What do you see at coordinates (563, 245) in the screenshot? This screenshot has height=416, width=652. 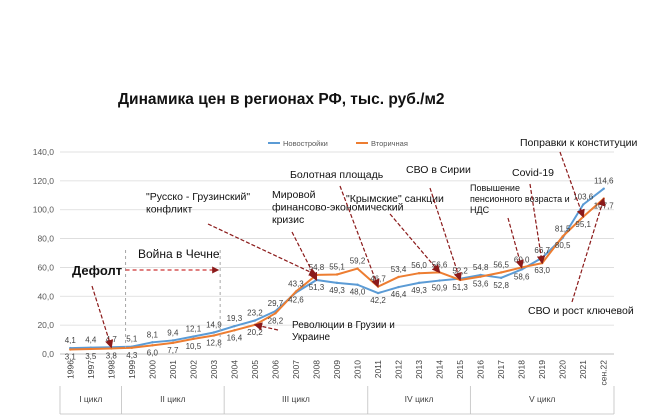 I see `data-label: 80,5` at bounding box center [563, 245].